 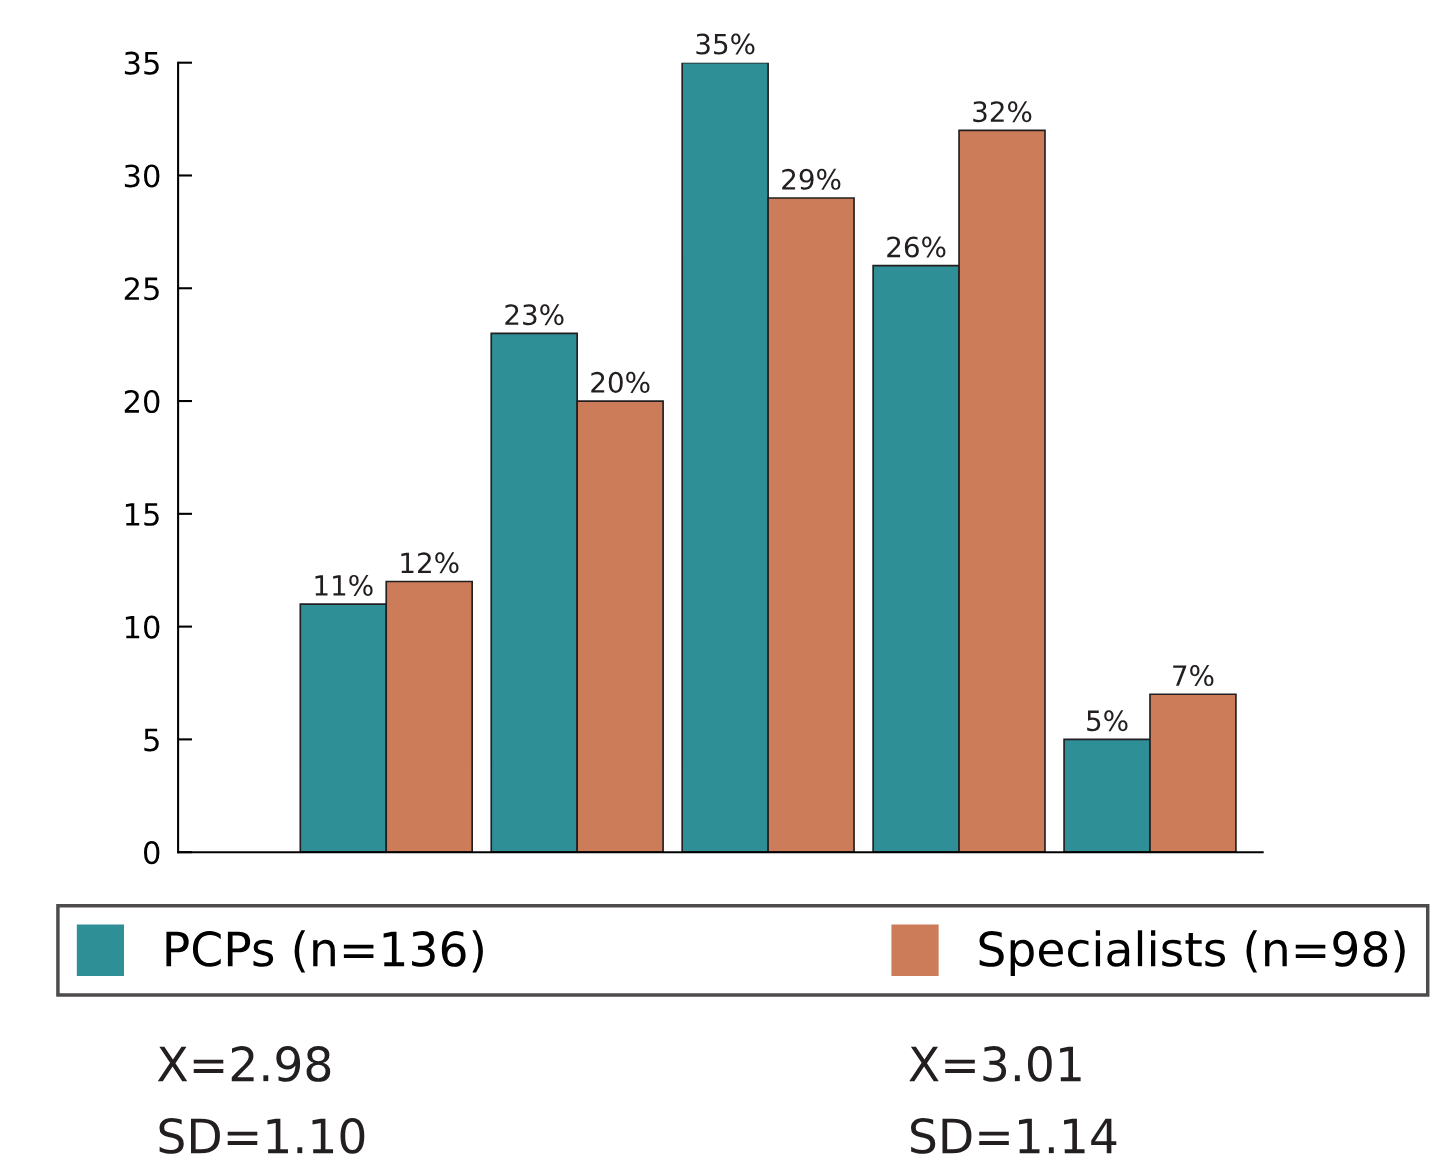 What do you see at coordinates (142, 627) in the screenshot?
I see `y-tick-label: 10` at bounding box center [142, 627].